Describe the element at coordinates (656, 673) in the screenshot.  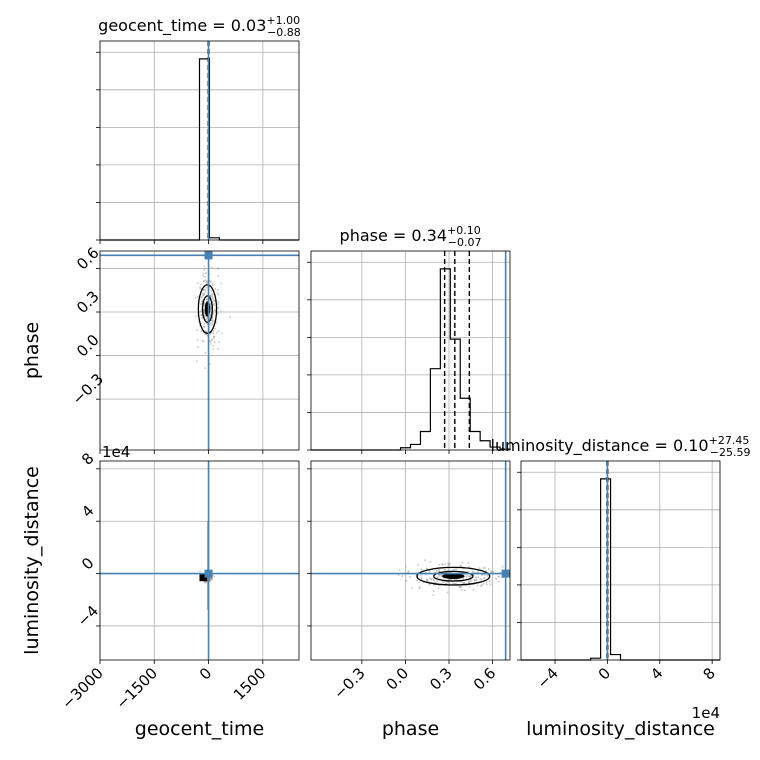
I see `xtick-label-luminosity_distance-2: 4` at that location.